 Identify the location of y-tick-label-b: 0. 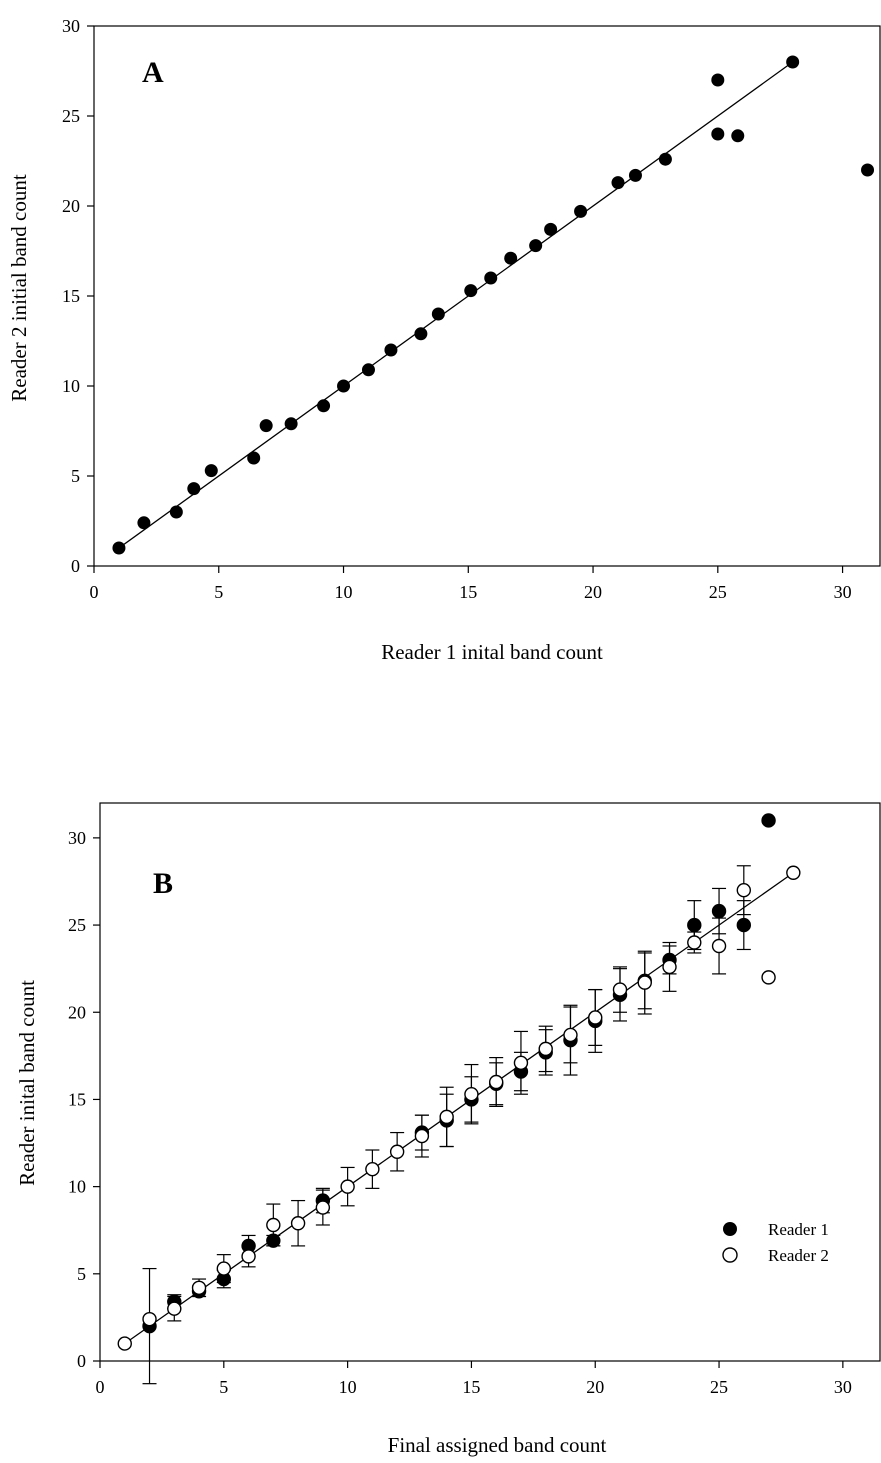
(81, 1361).